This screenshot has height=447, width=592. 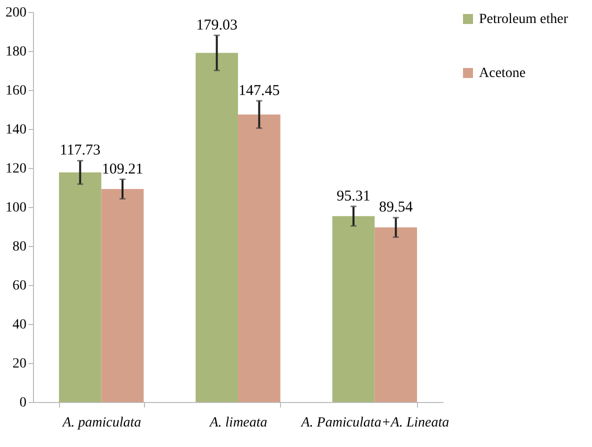 What do you see at coordinates (217, 25) in the screenshot?
I see `data-label: 179.03` at bounding box center [217, 25].